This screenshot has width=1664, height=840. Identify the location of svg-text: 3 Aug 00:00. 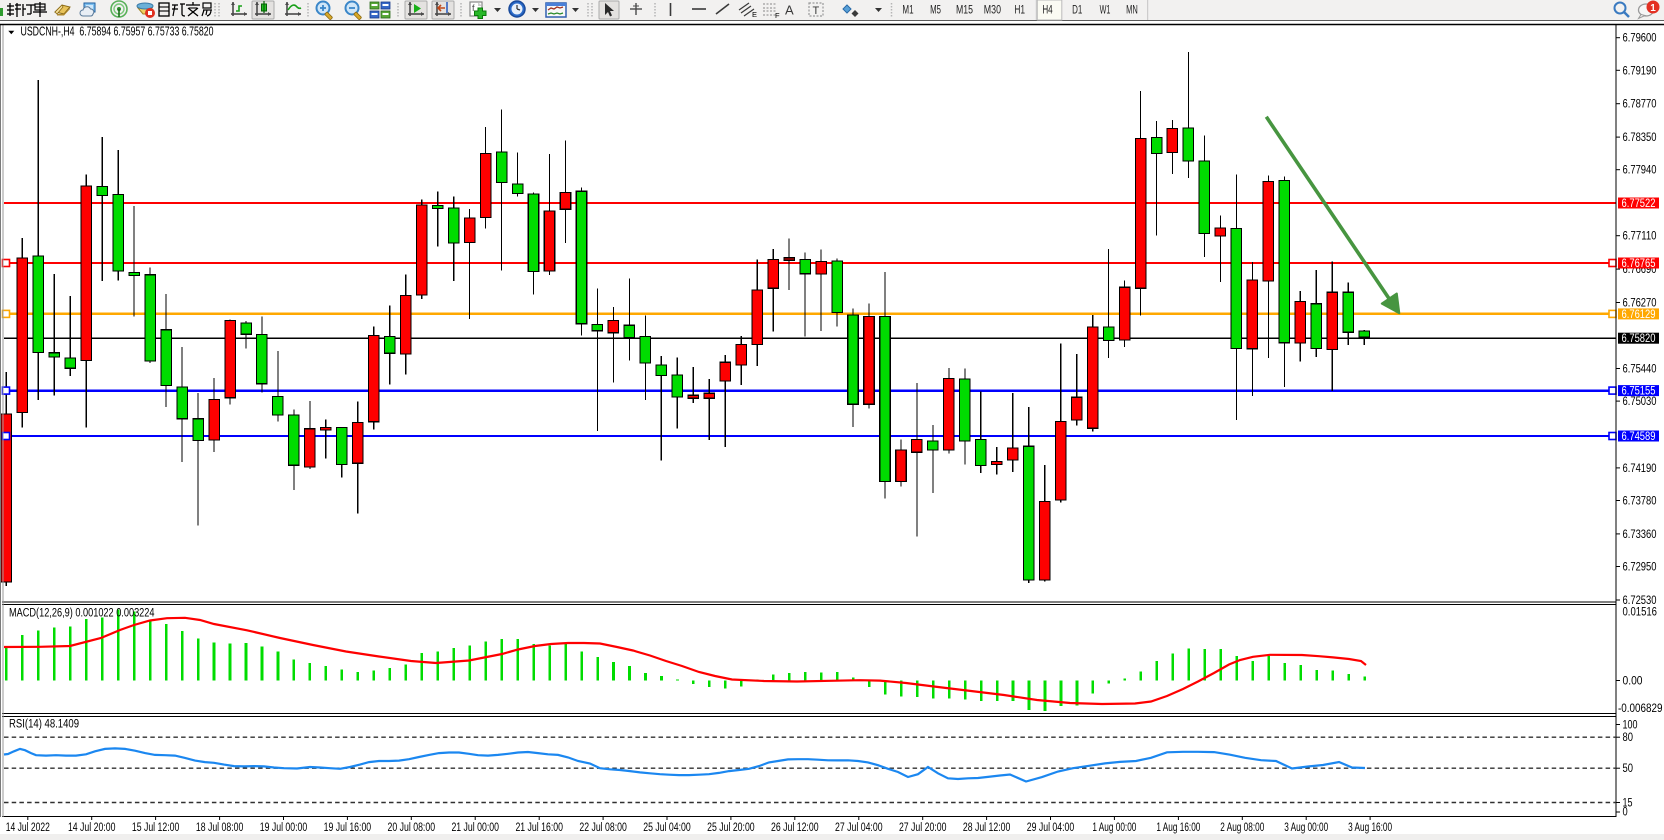
(1306, 828).